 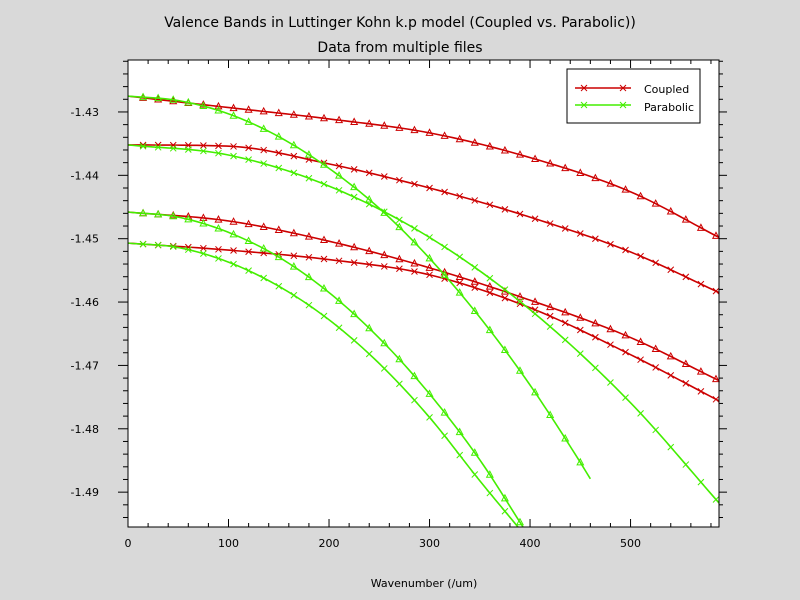 I want to click on x-tick-label: 200, so click(x=329, y=543).